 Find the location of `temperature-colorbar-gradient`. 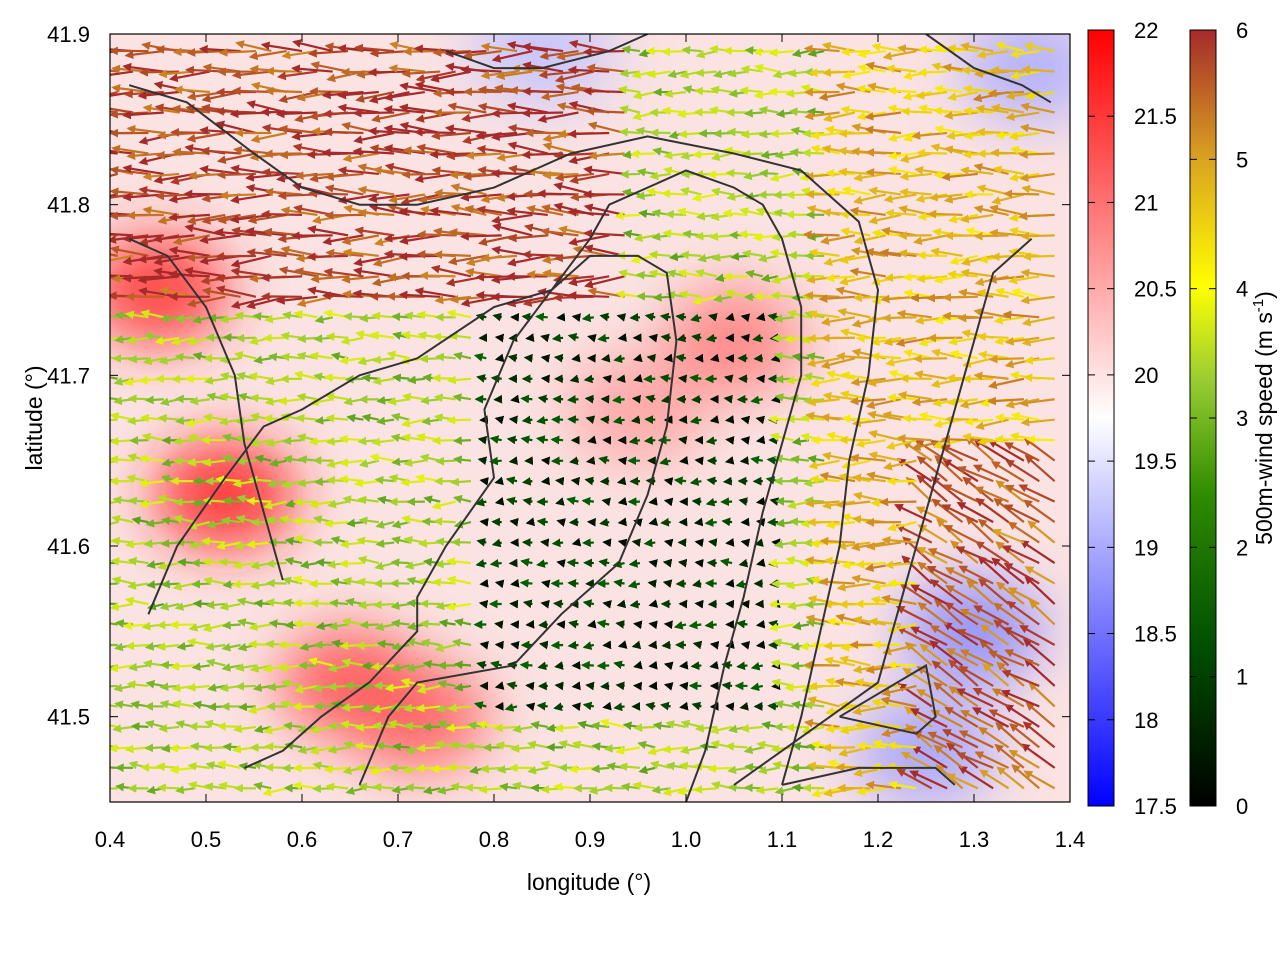

temperature-colorbar-gradient is located at coordinates (1101, 418).